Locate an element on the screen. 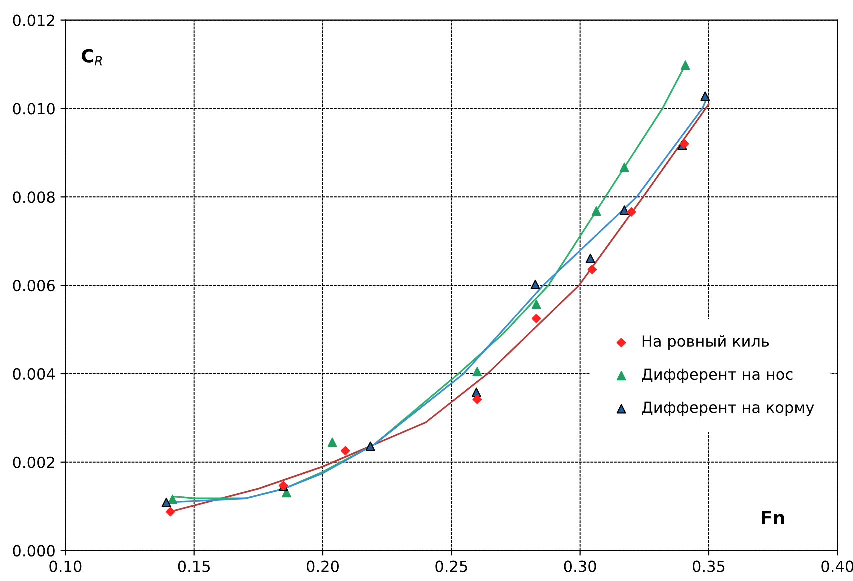 Image resolution: width=853 pixels, height=581 pixels. x-tick-label: 0.35 is located at coordinates (708, 566).